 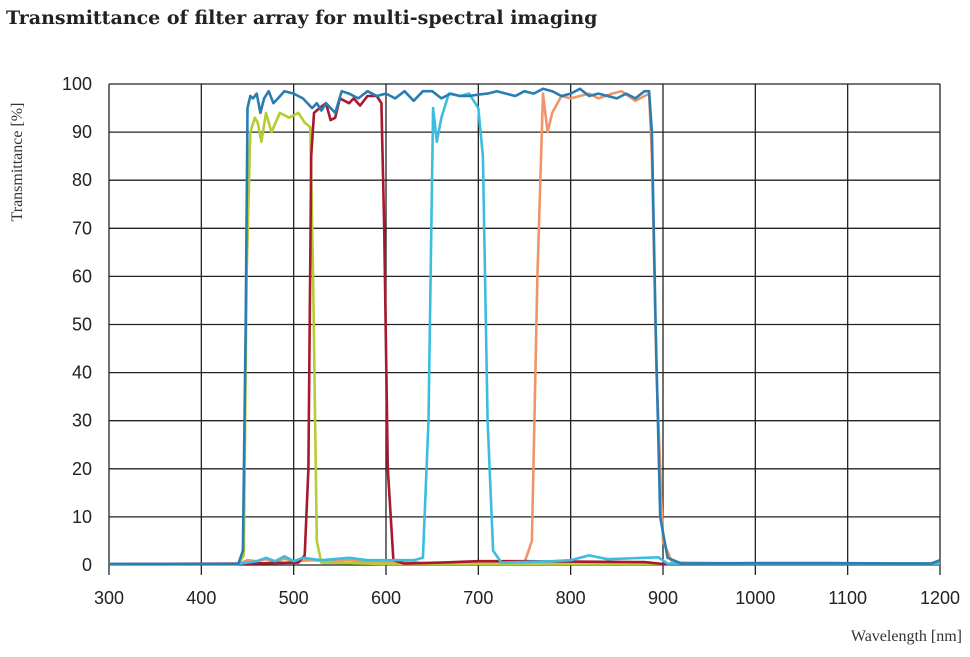 I want to click on x-tick-label: 400, so click(x=201, y=598).